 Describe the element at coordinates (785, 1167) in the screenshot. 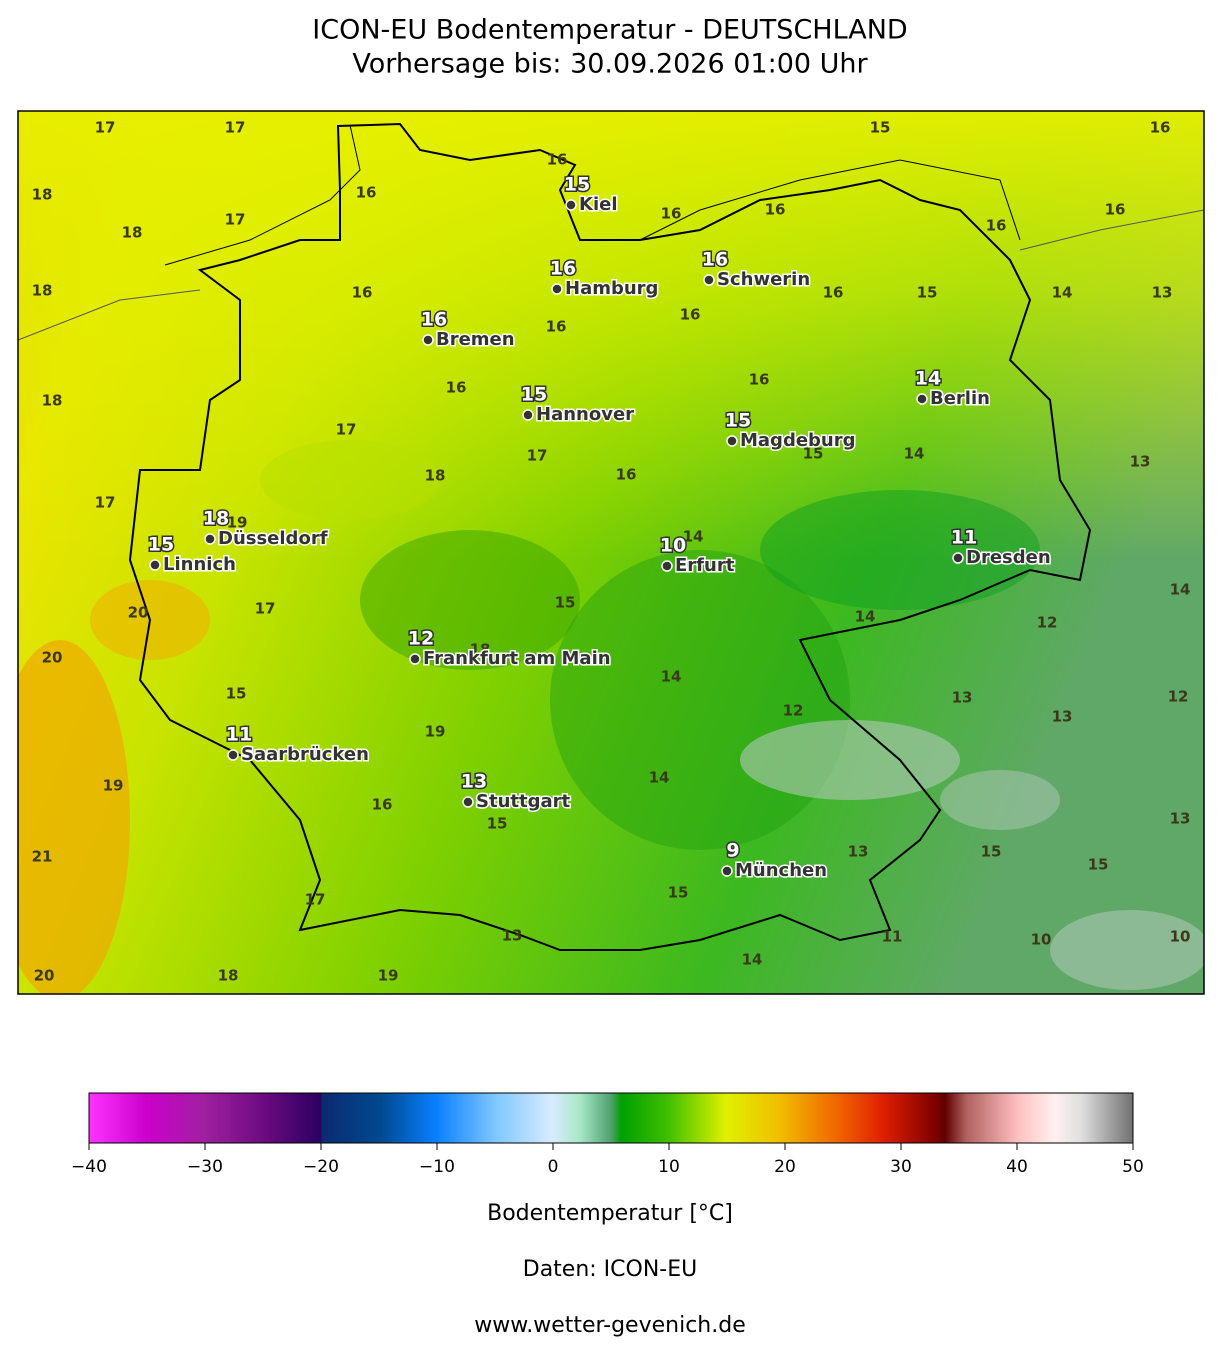

I see `colorbar-tick-label: 20` at that location.